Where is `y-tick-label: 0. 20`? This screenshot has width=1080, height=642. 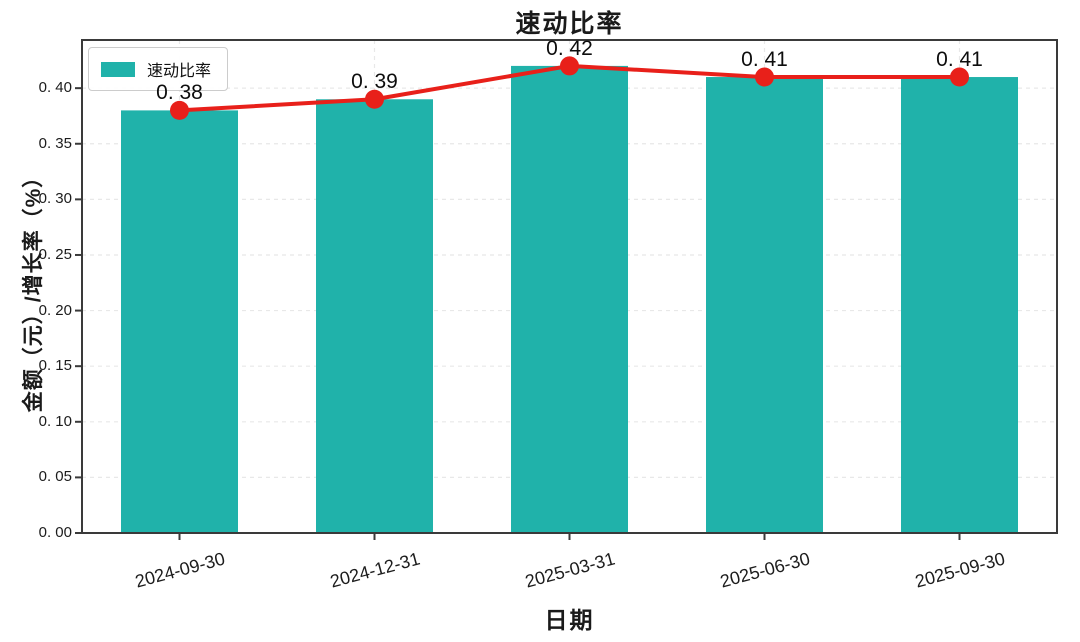 y-tick-label: 0. 20 is located at coordinates (55, 310).